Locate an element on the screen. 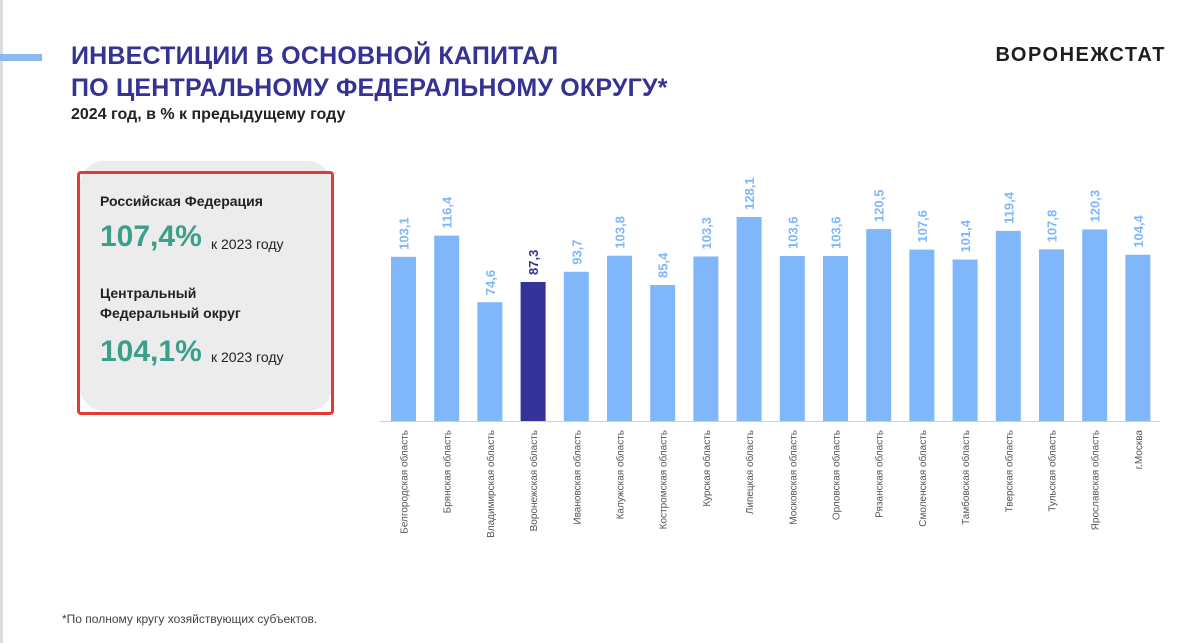  tick-label-5: Калужская область is located at coordinates (621, 474).